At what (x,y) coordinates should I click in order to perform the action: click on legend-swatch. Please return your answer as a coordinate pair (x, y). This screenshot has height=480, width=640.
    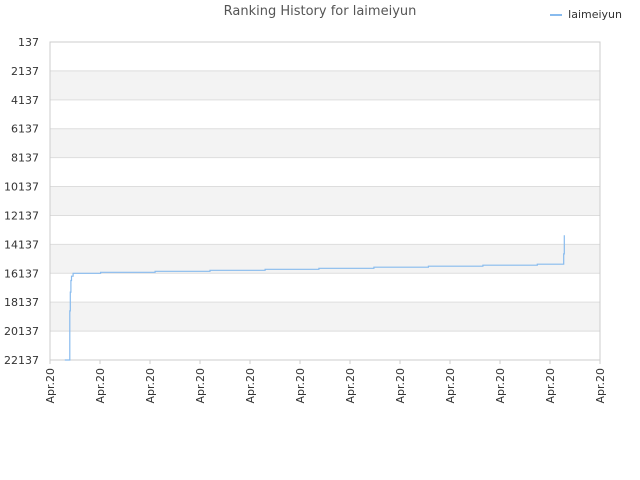
    Looking at the image, I should click on (556, 14).